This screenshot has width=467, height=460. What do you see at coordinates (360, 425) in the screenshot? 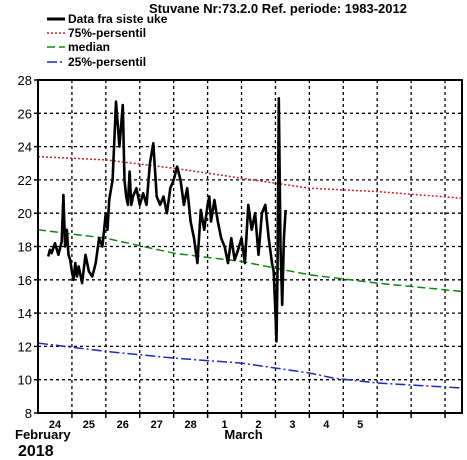
I see `x-tick-label: 5` at bounding box center [360, 425].